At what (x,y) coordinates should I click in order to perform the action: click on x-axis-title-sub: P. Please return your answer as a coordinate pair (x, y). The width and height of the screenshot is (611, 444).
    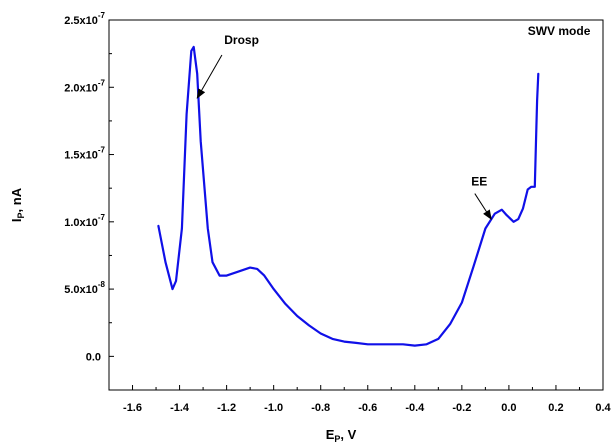
    Looking at the image, I should click on (337, 439).